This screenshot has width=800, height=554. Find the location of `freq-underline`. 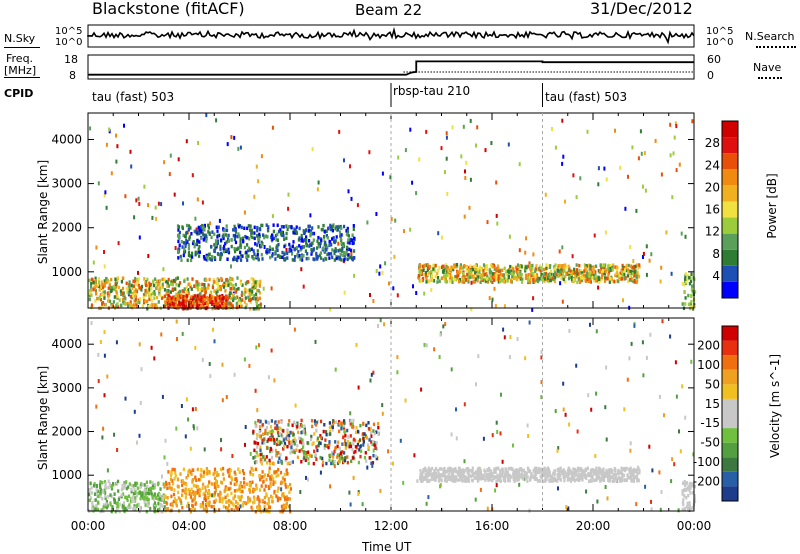

freq-underline is located at coordinates (22, 77).